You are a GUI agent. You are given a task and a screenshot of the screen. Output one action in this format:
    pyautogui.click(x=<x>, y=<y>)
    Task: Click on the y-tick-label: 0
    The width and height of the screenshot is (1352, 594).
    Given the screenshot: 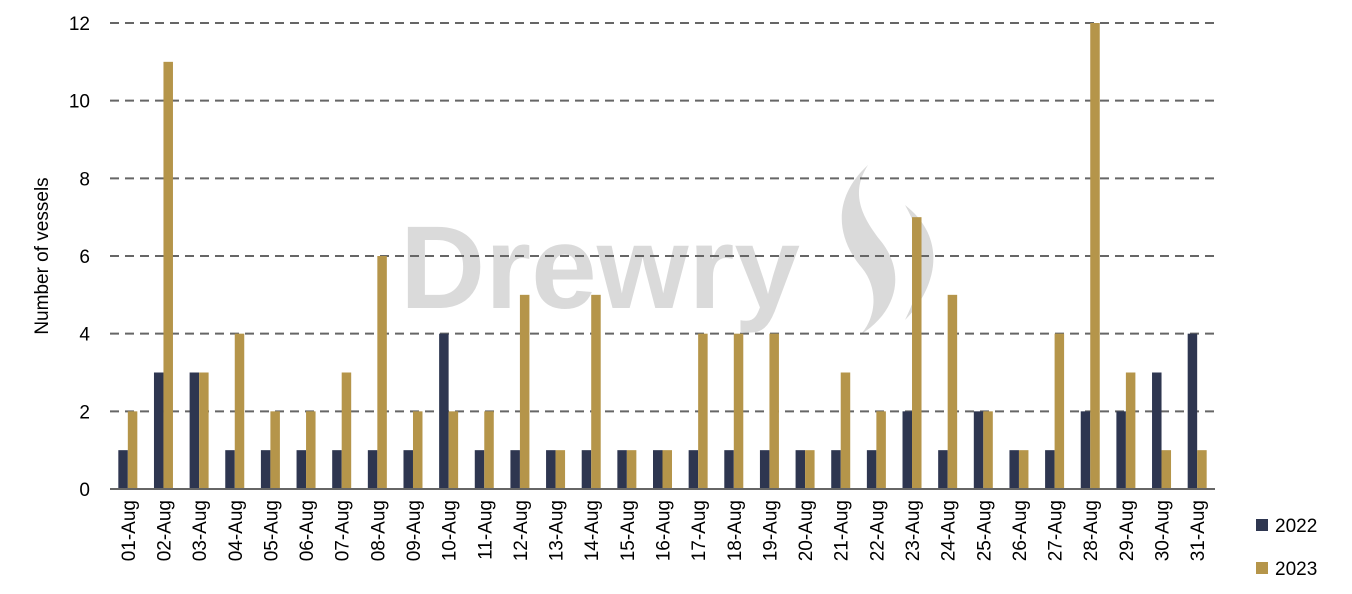 What is the action you would take?
    pyautogui.click(x=84, y=490)
    